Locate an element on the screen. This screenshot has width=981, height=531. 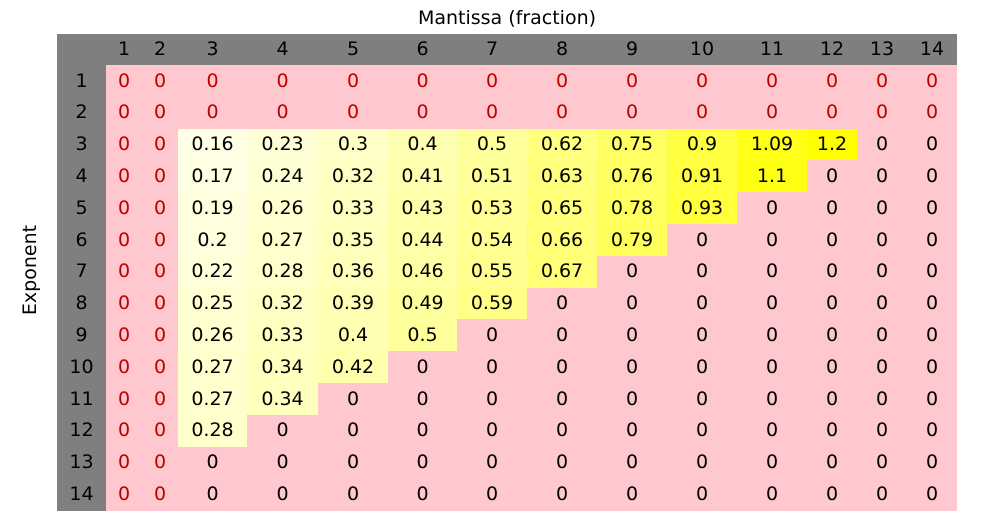
heatmap-cell: 0.53 is located at coordinates (492, 208).